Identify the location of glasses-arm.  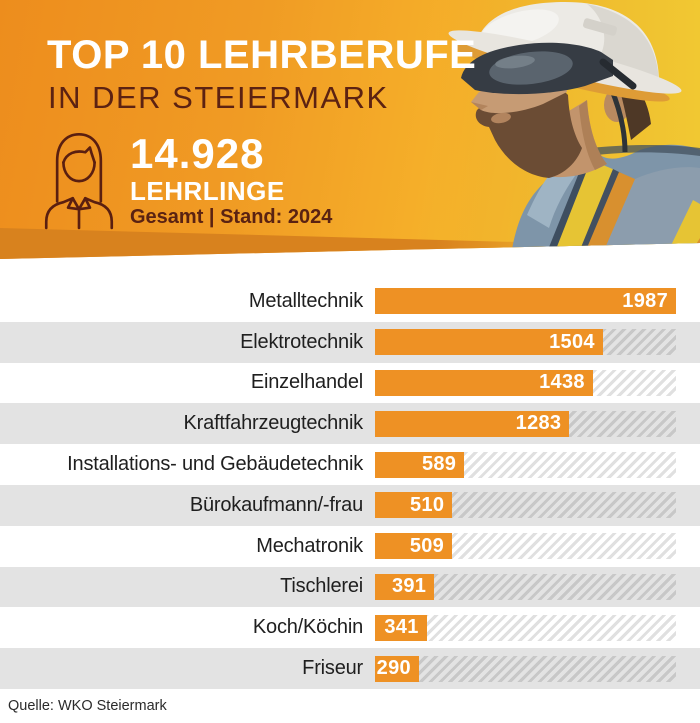
(618, 74).